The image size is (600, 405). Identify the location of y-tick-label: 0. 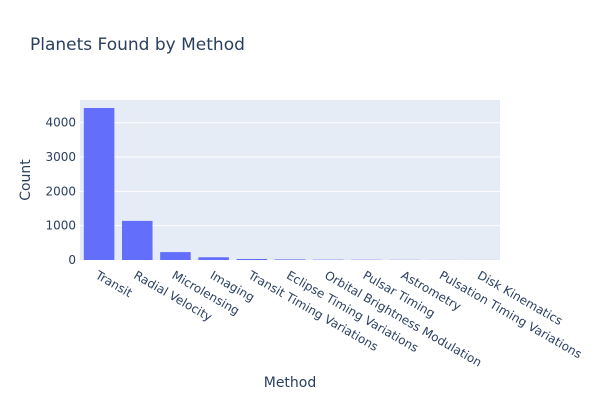
(72, 260).